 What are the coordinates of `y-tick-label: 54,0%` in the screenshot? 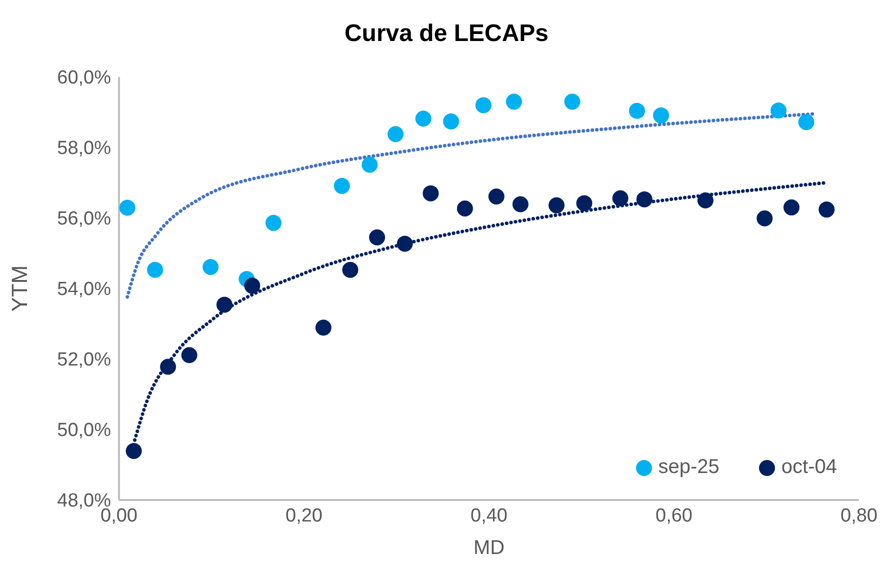 It's located at (84, 289).